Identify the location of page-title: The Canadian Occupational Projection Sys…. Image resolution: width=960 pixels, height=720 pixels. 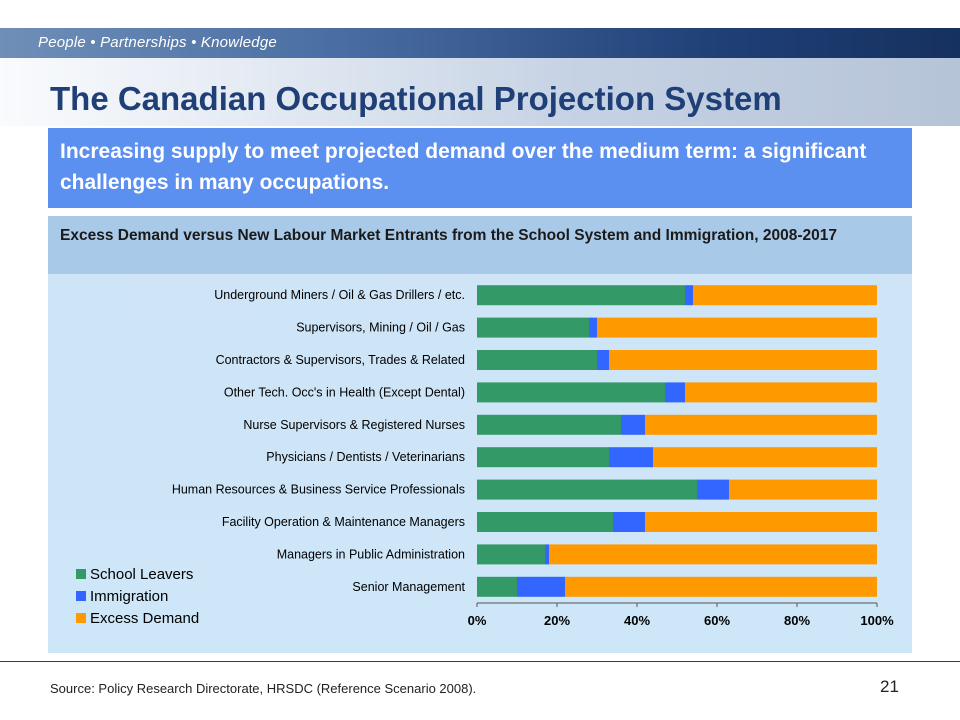
(416, 98).